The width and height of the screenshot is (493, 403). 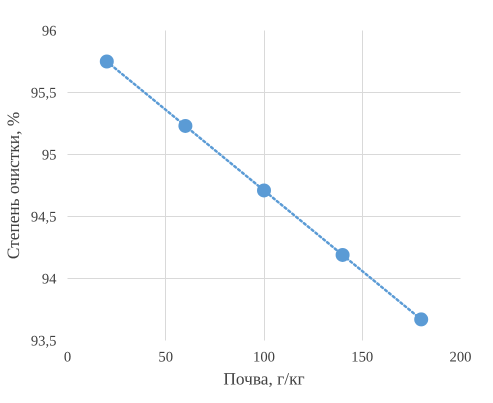 What do you see at coordinates (43, 94) in the screenshot?
I see `y-tick-label: 95,5` at bounding box center [43, 94].